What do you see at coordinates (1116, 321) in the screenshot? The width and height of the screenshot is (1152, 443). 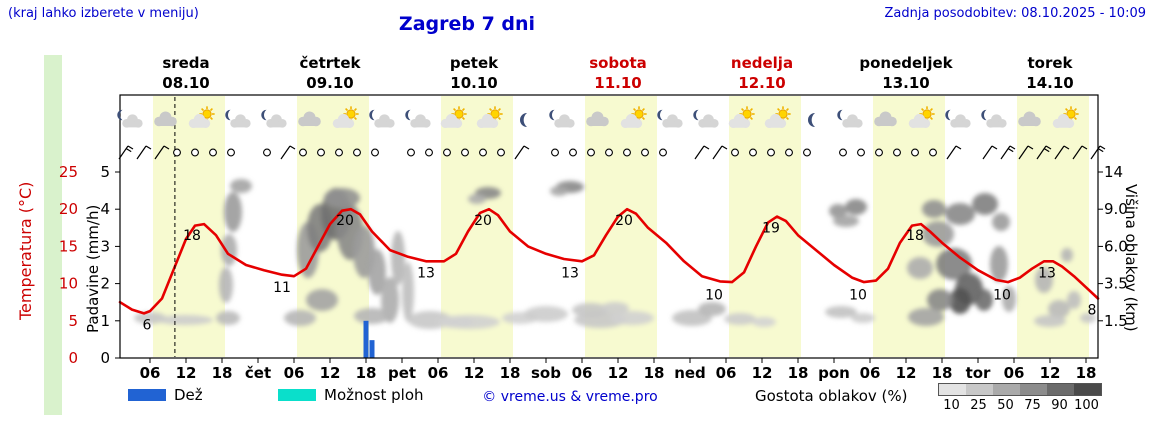 I see `cloud-height-tick: 1.5` at bounding box center [1116, 321].